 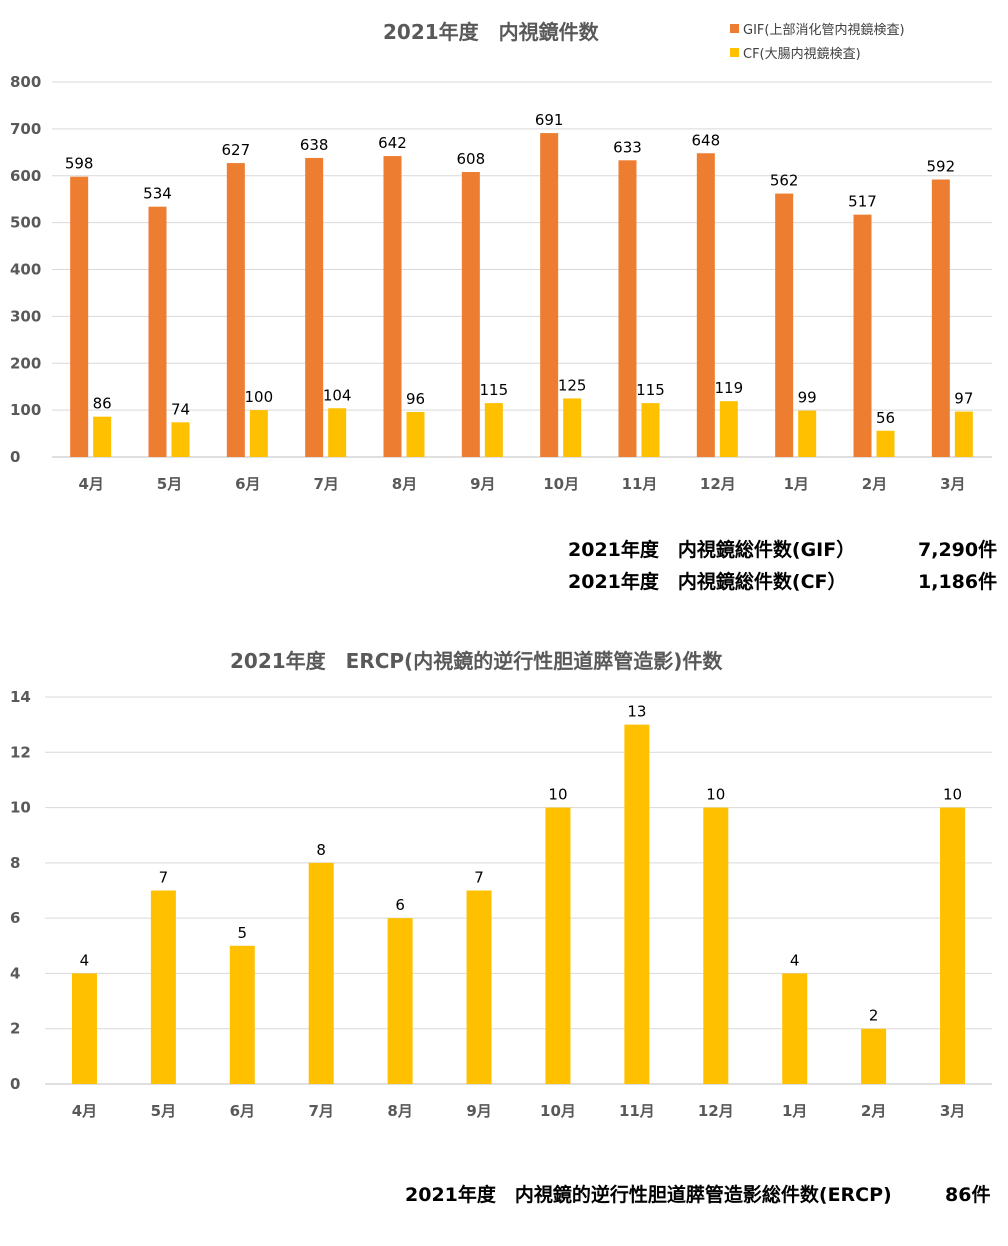 I want to click on chart1-x-tick-label: 12月, so click(x=718, y=484).